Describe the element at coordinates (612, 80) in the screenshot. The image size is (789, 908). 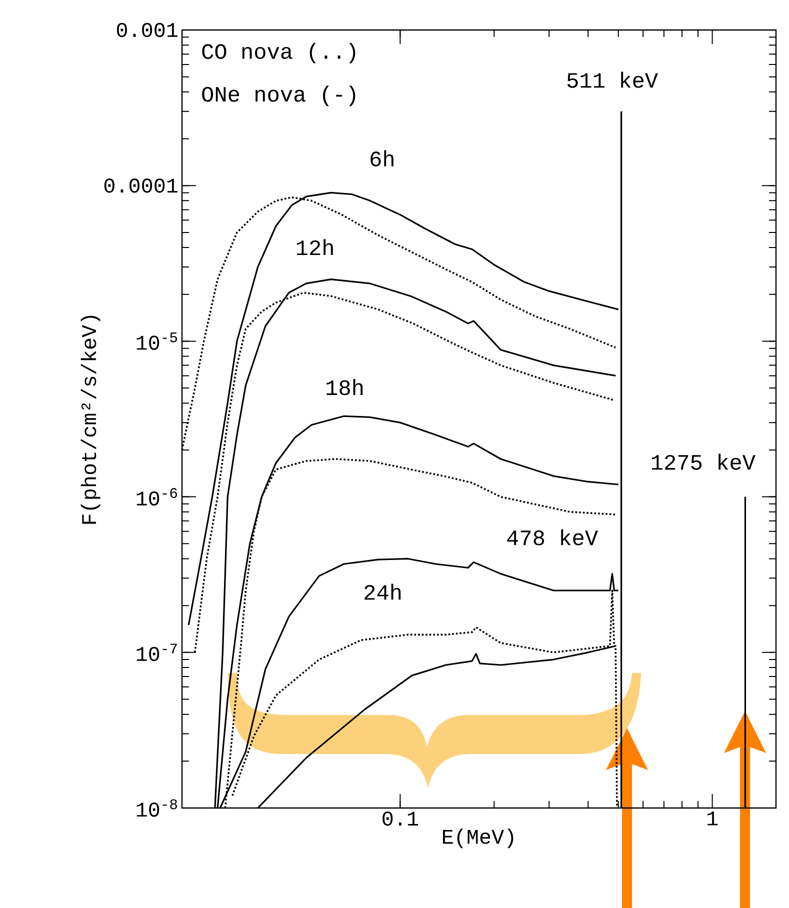
I see `annotation: 511 keV` at that location.